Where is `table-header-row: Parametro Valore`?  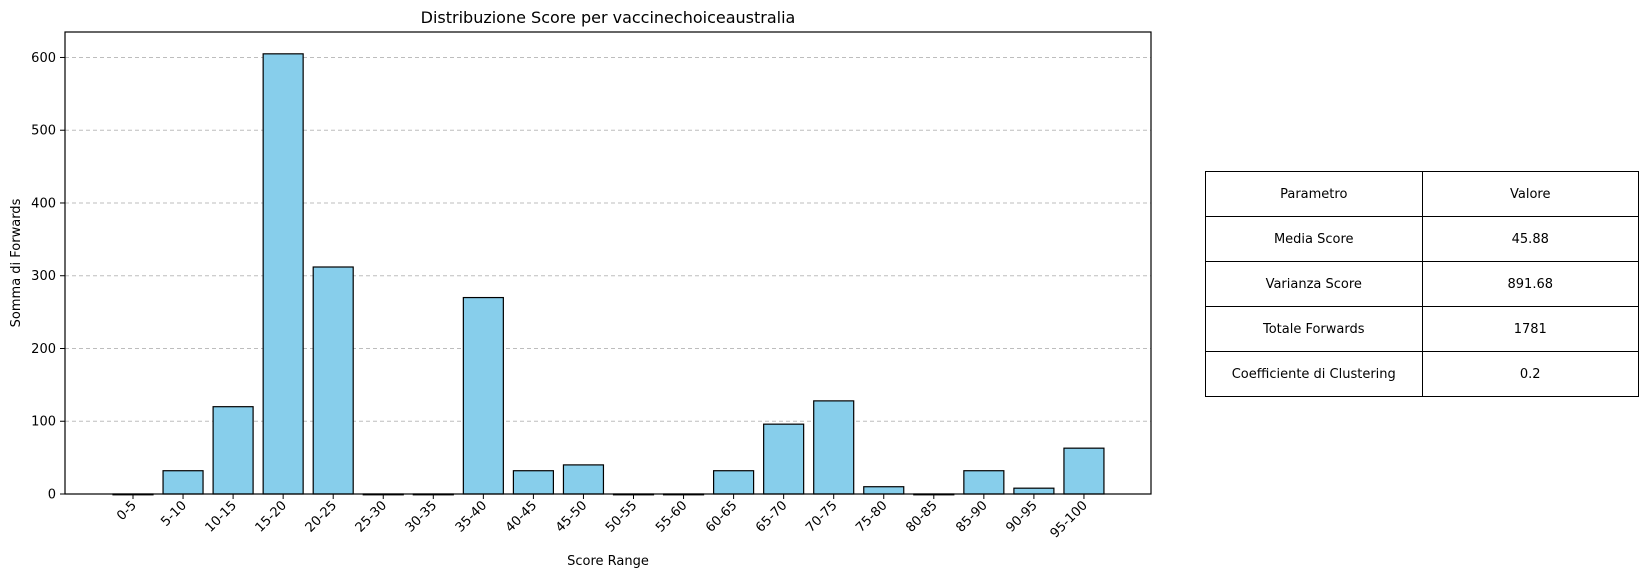 table-header-row: Parametro Valore is located at coordinates (1422, 194).